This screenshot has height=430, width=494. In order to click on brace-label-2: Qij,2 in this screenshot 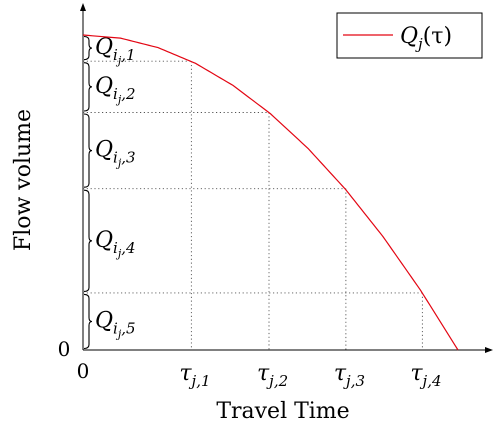, I will do `click(115, 90)`.